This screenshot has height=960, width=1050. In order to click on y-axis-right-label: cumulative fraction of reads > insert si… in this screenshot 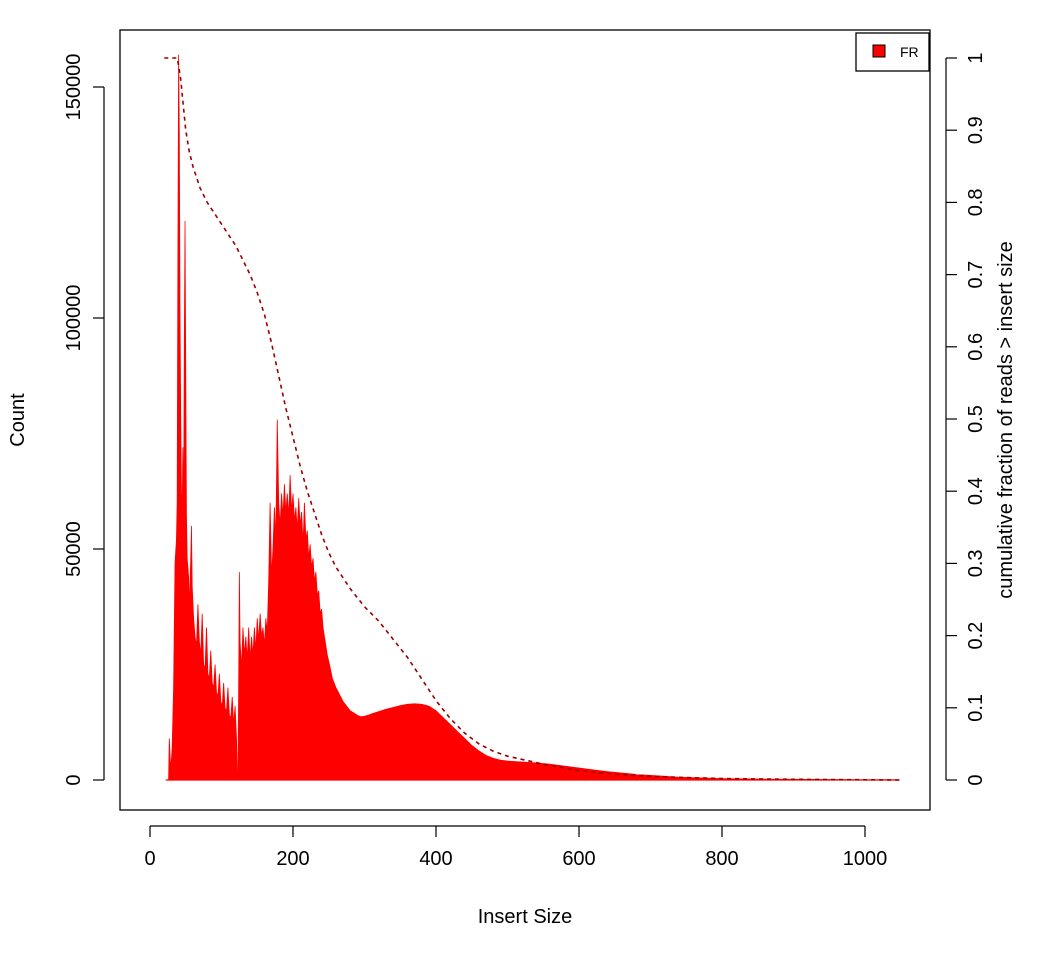, I will do `click(1006, 419)`.